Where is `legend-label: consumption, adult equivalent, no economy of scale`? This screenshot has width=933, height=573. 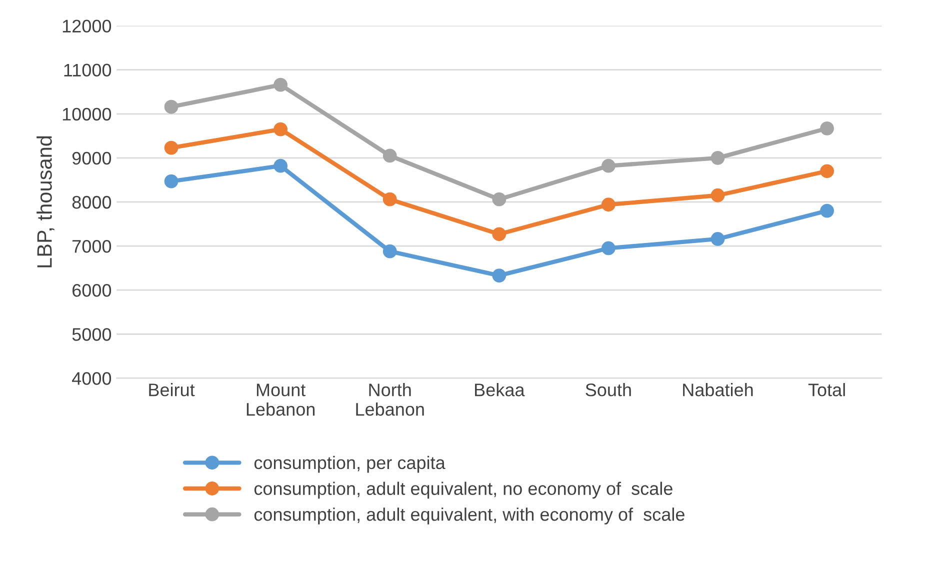 legend-label: consumption, adult equivalent, no economy of scale is located at coordinates (463, 490).